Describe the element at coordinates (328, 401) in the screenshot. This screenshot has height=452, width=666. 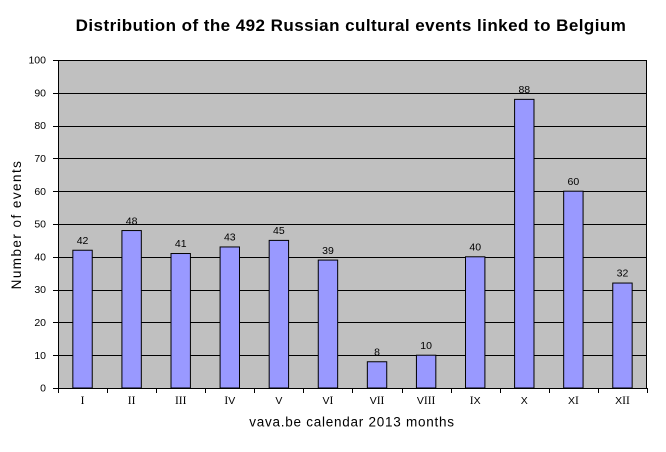
I see `svg-text: VI` at that location.